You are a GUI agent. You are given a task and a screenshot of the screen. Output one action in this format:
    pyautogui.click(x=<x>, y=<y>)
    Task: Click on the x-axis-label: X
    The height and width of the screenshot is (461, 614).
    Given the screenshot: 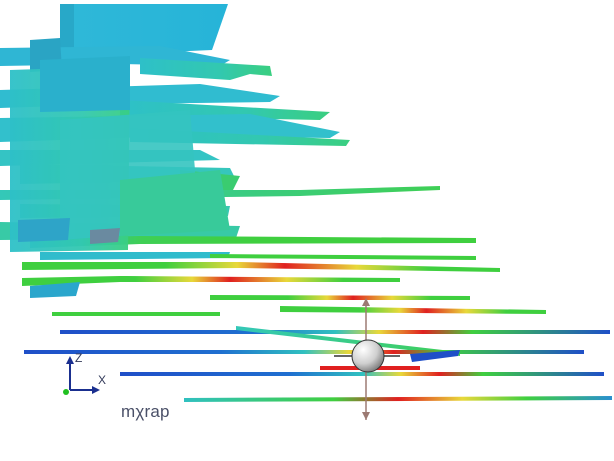 What is the action you would take?
    pyautogui.click(x=102, y=380)
    